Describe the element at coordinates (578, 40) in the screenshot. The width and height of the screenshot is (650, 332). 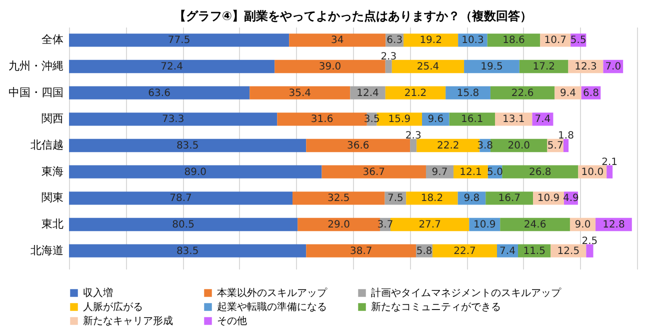
I see `data-label: 5.5` at that location.